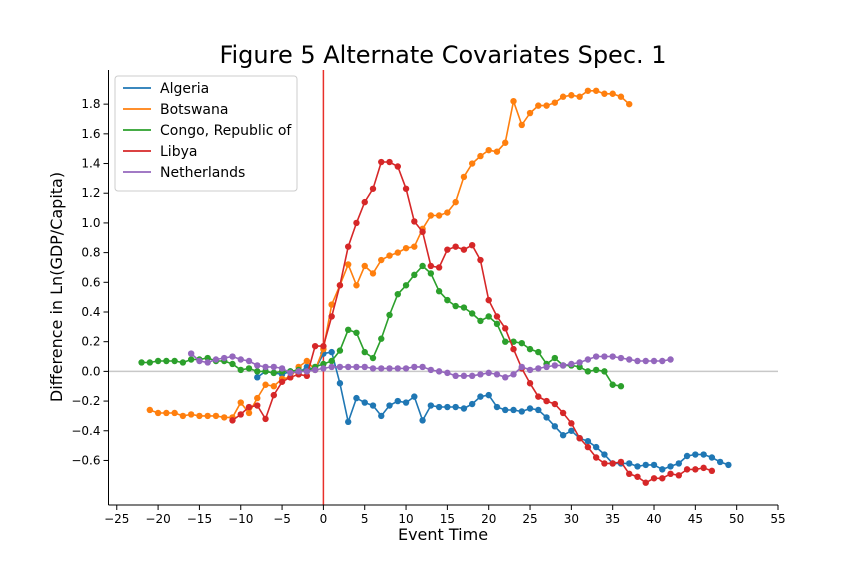 This screenshot has height=580, width=864. Describe the element at coordinates (443, 534) in the screenshot. I see `x-axis-label: Event Time` at that location.